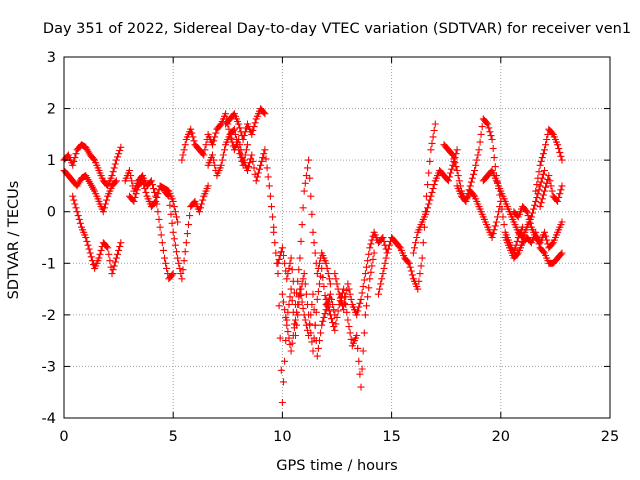 The image size is (640, 480). I want to click on x-axis-label: GPS time / hours, so click(336, 466).